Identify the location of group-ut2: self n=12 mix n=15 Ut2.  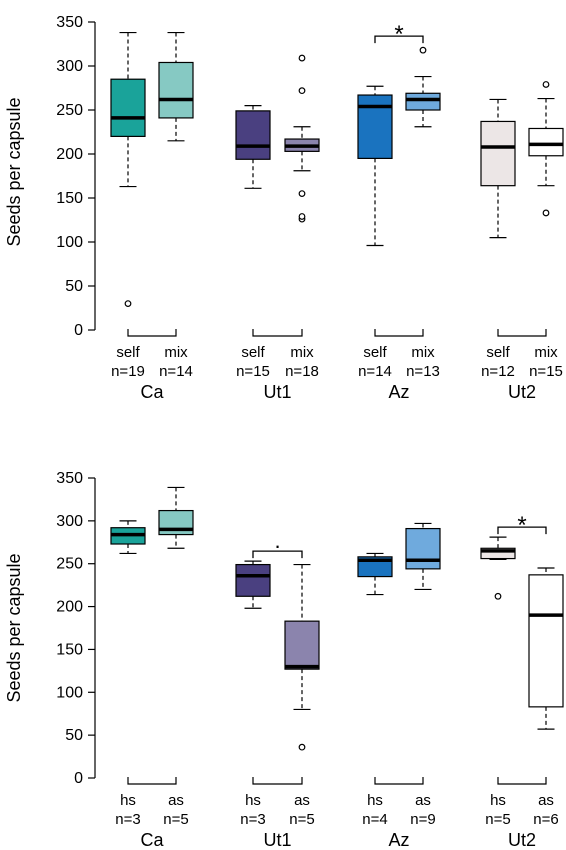
(522, 241).